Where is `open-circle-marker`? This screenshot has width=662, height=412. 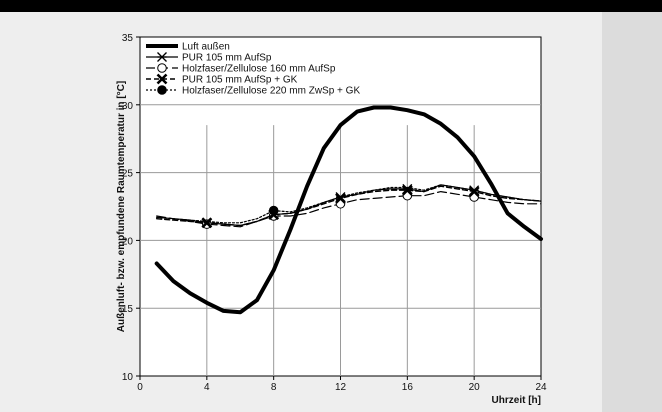
open-circle-marker is located at coordinates (162, 68).